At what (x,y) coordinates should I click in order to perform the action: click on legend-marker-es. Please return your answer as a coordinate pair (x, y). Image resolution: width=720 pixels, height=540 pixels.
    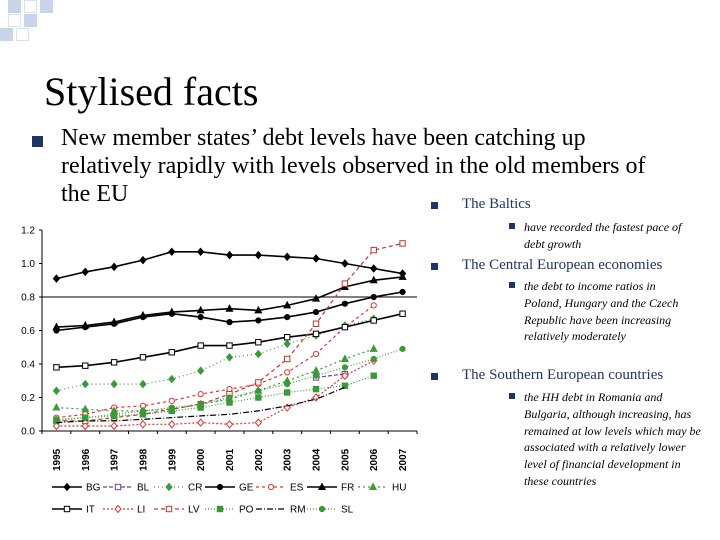
    Looking at the image, I should click on (271, 487).